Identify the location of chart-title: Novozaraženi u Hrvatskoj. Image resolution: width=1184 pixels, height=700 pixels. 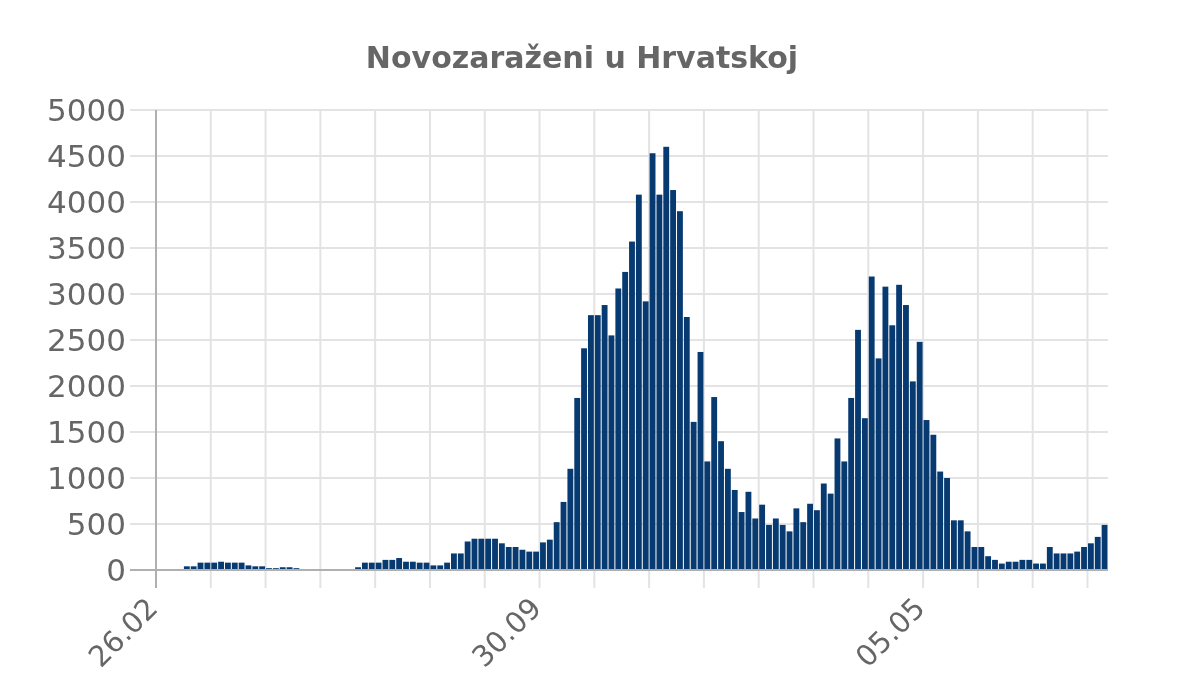
(582, 57).